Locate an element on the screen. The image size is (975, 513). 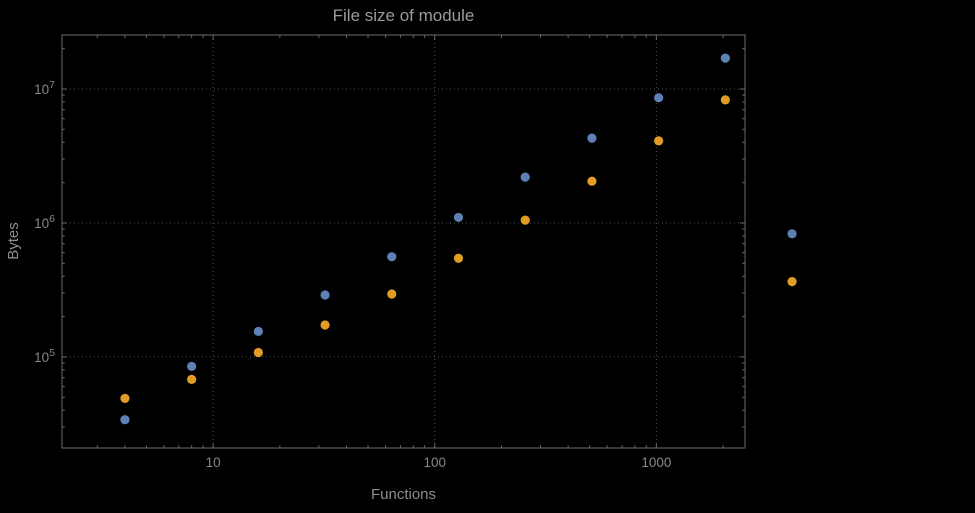
y-tick-label: 10⁶ is located at coordinates (44, 222).